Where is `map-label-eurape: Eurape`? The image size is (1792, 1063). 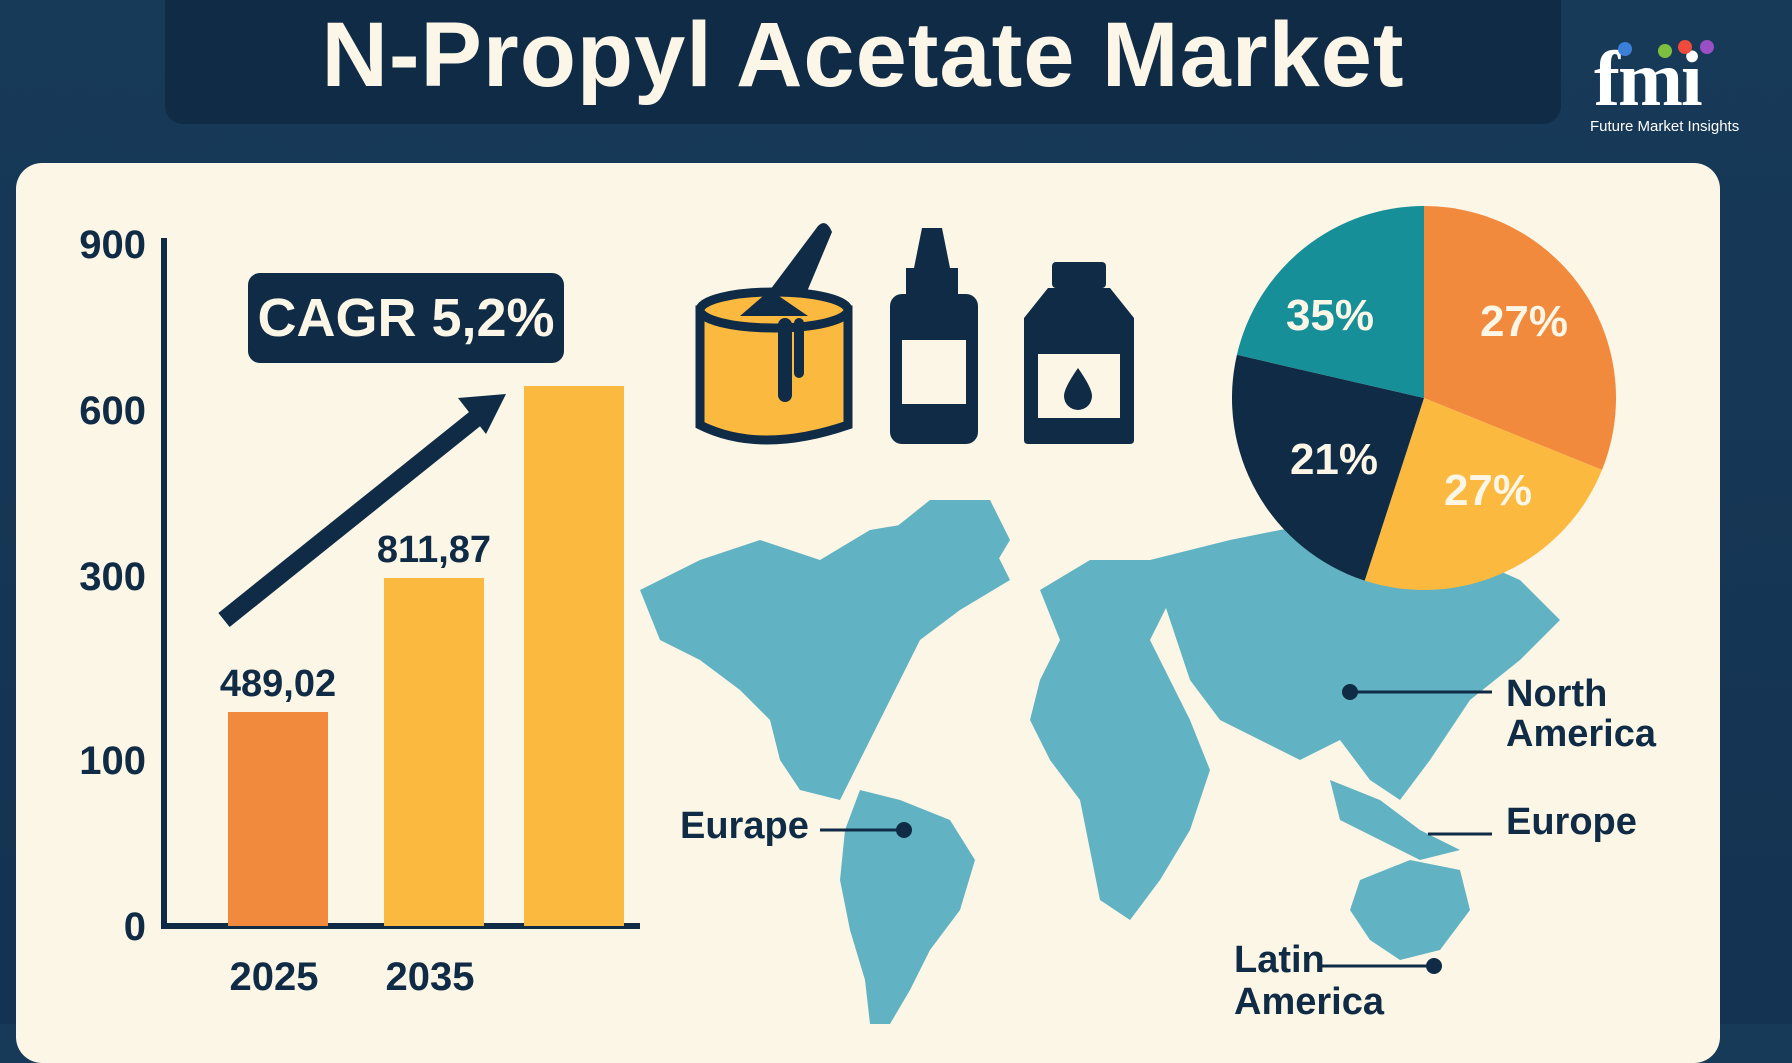
map-label-eurape: Eurape is located at coordinates (744, 826).